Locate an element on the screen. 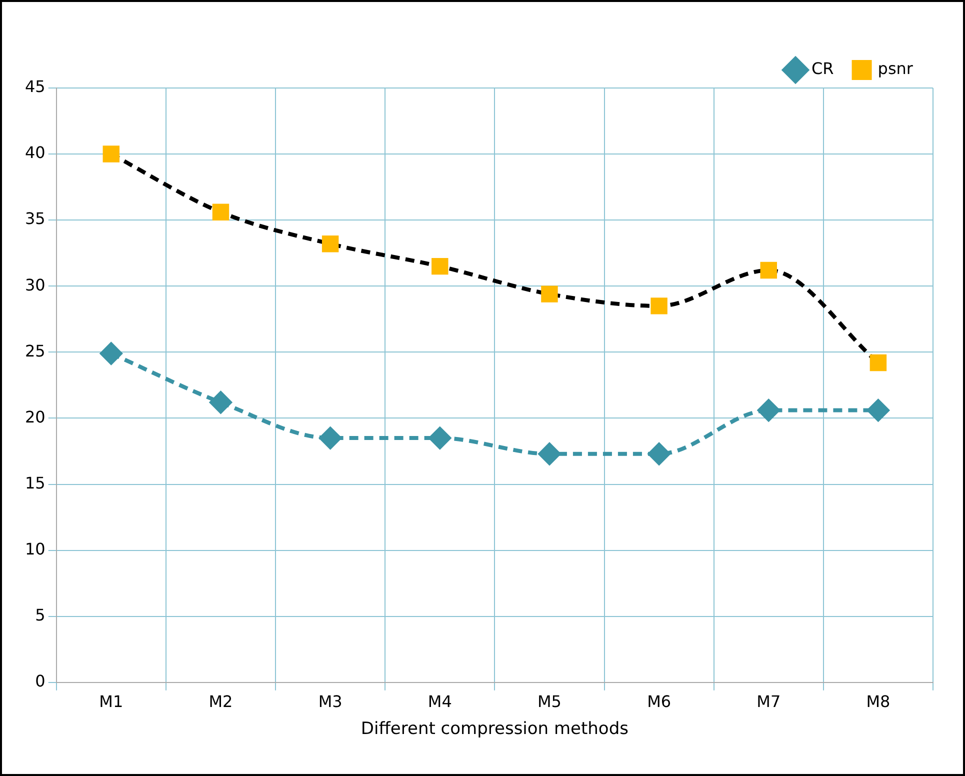 This screenshot has width=965, height=776. y-tick-label: 25 is located at coordinates (35, 350).